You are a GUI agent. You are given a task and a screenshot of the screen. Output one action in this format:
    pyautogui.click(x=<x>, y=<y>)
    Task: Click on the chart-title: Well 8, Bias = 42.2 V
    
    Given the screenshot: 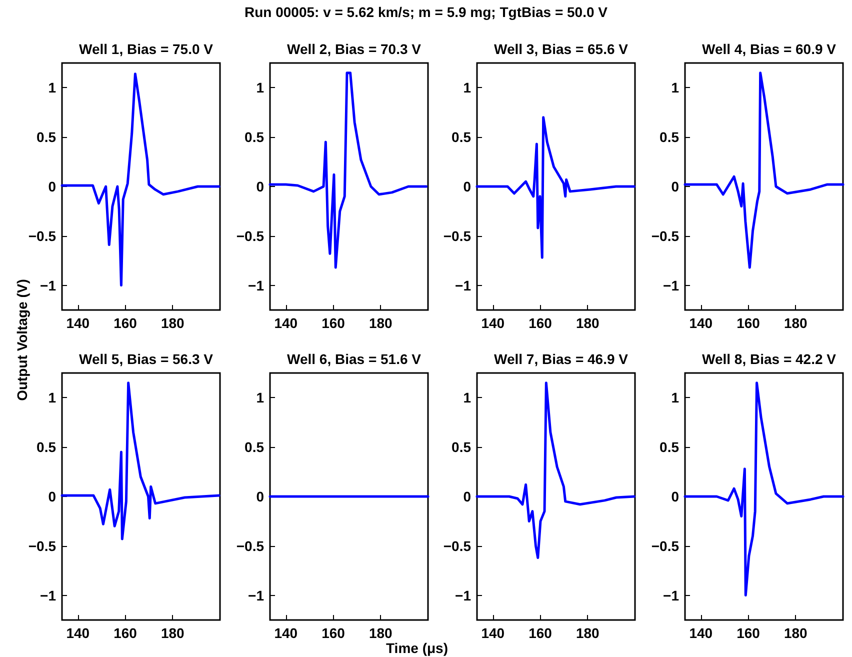 What is the action you would take?
    pyautogui.click(x=769, y=359)
    